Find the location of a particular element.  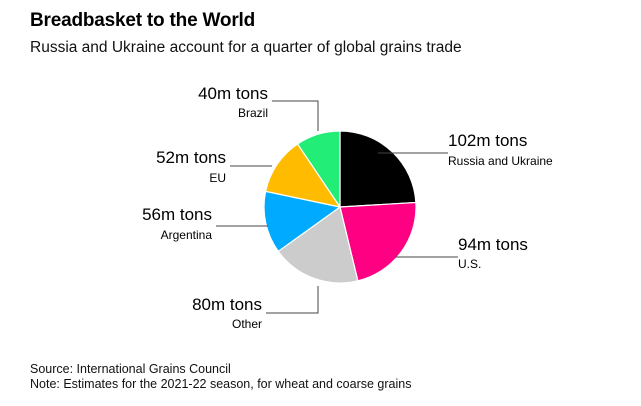

slice-name-label: Other is located at coordinates (247, 324).